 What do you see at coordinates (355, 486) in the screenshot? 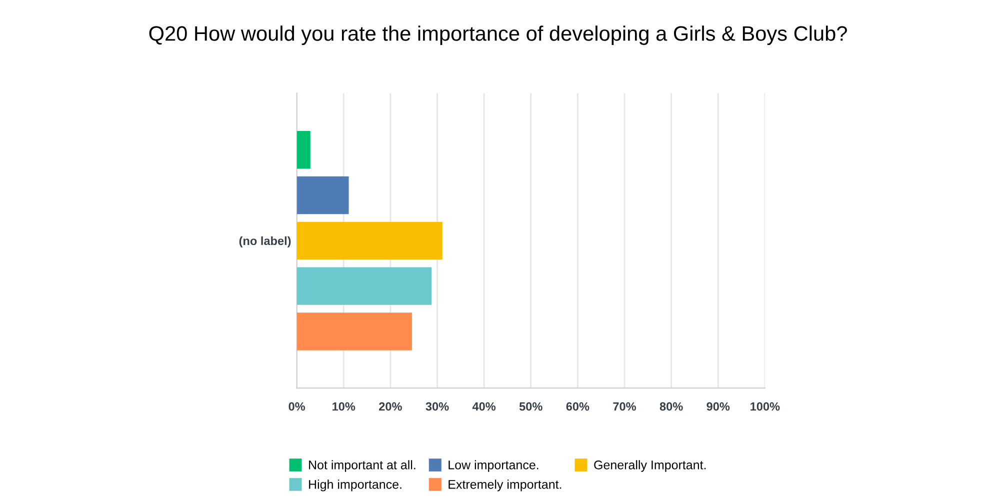
I see `legend-label: High importance.` at bounding box center [355, 486].